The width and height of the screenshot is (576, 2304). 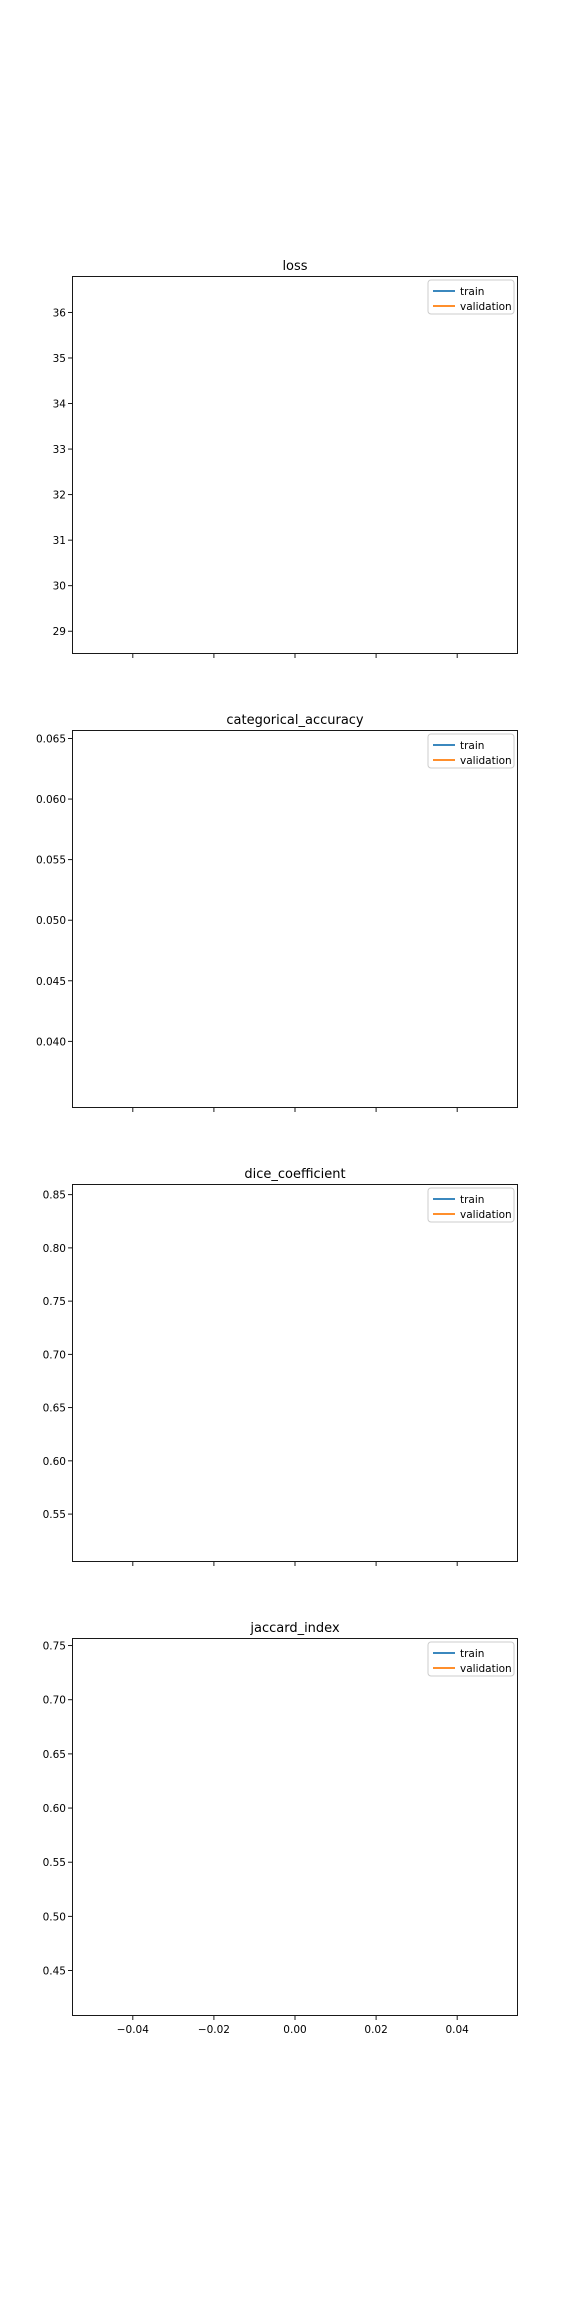 I want to click on y-tick-label: 34, so click(x=60, y=405).